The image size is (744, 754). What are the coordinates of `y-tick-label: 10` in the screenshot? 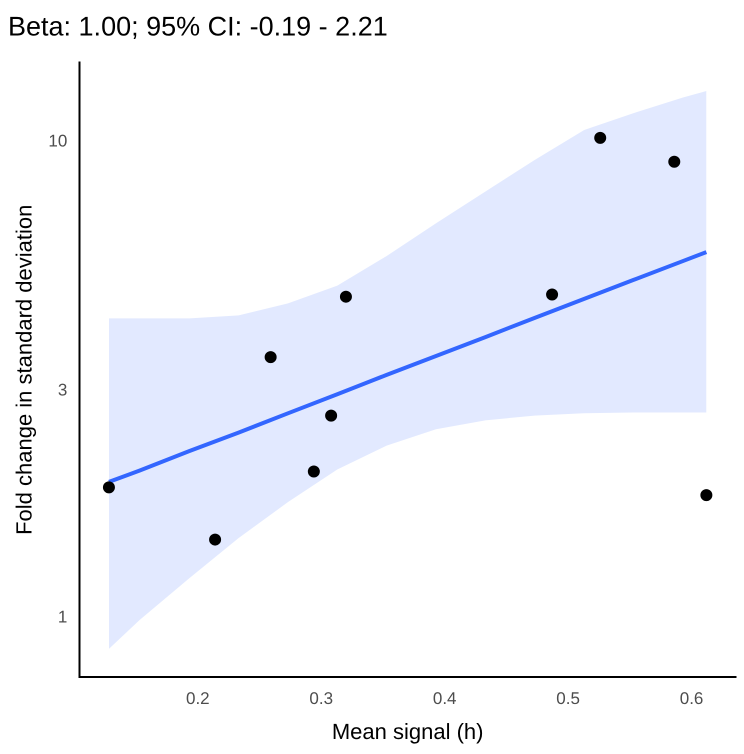 It's located at (58, 141).